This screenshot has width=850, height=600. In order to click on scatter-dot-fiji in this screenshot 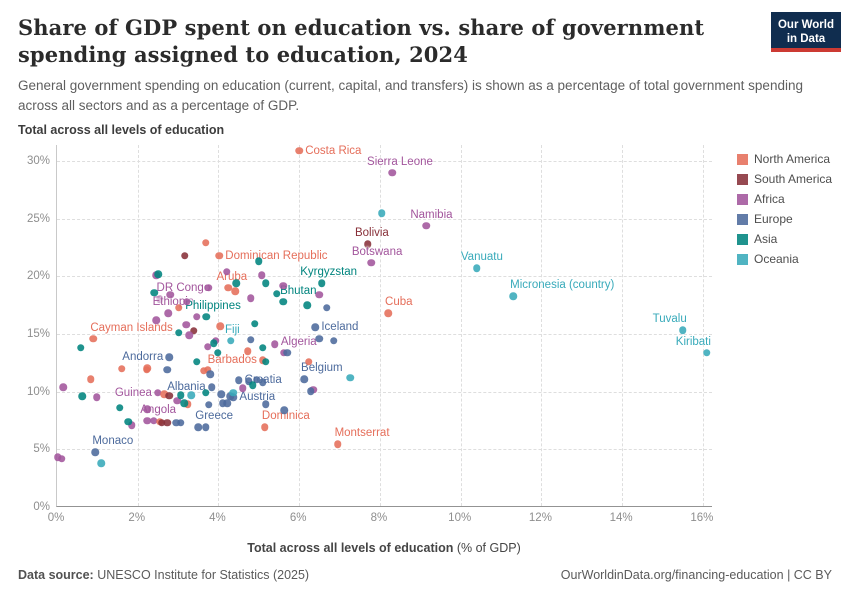, I will do `click(230, 341)`.